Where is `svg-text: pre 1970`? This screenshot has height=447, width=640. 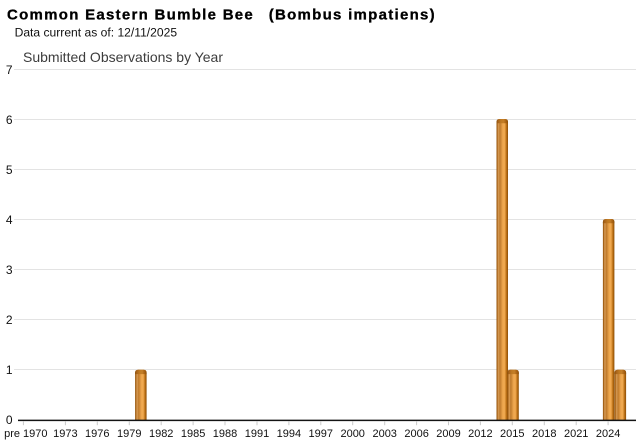
svg-text: pre 1970 is located at coordinates (25, 434).